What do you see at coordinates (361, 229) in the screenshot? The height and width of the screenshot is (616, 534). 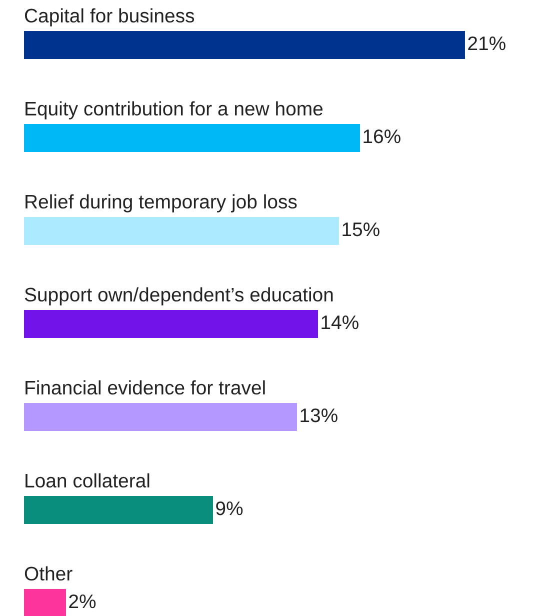 I see `data-label: 15%` at bounding box center [361, 229].